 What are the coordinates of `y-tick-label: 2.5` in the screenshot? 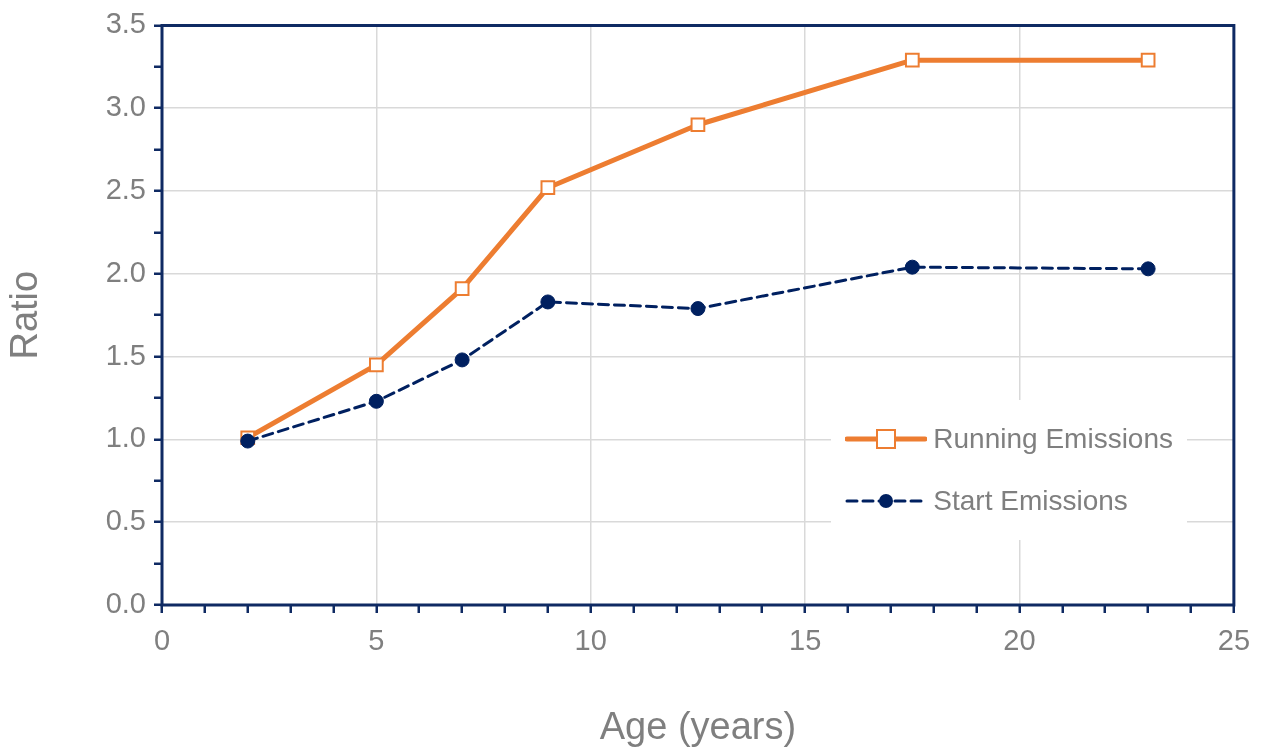 It's located at (125, 189).